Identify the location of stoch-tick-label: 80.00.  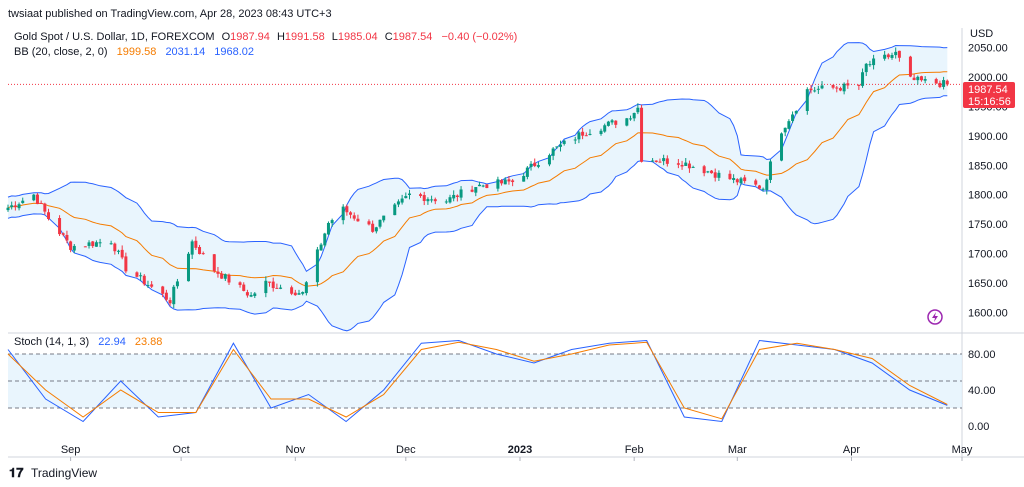
(982, 355).